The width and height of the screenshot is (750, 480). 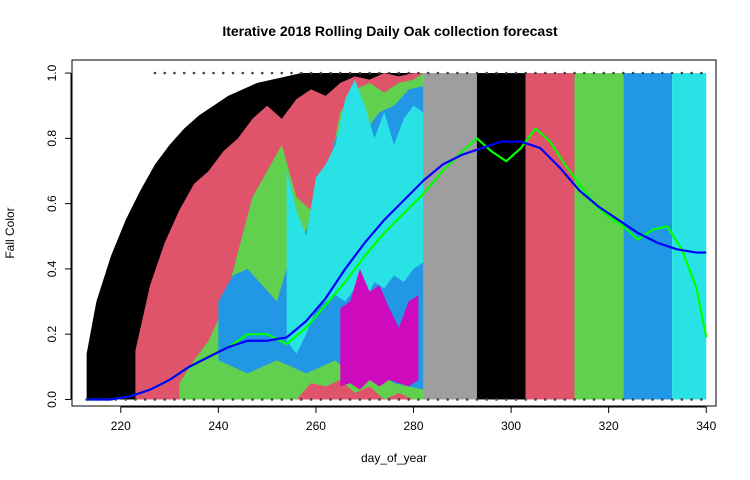 What do you see at coordinates (609, 426) in the screenshot?
I see `x-tick-label: 320` at bounding box center [609, 426].